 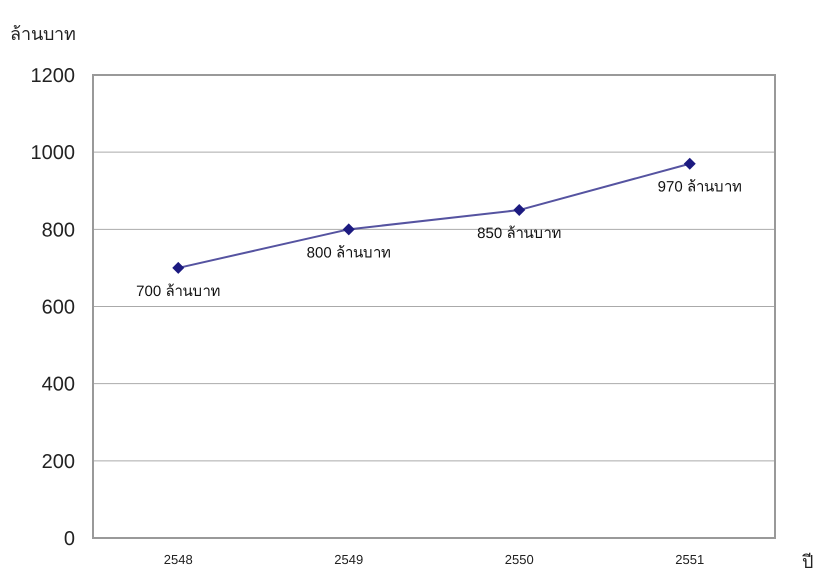 I want to click on y-axis-title: ล้านบาท, so click(x=43, y=34).